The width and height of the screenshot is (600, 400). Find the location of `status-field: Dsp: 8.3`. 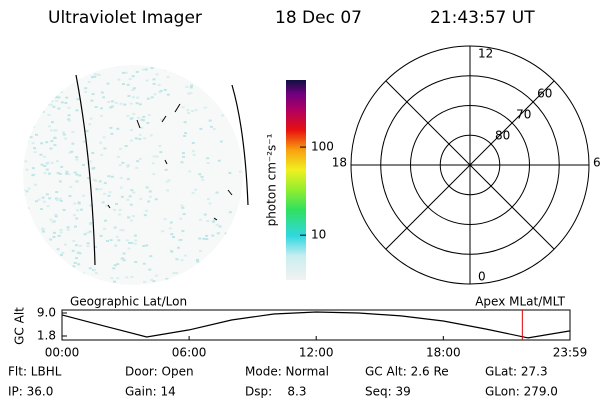

status-field: Dsp: 8.3 is located at coordinates (276, 392).